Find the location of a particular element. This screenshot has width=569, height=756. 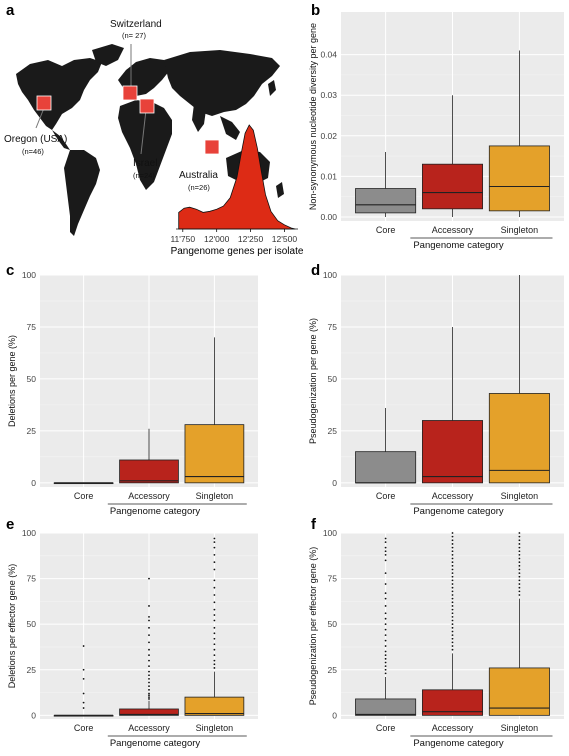

map-south-america is located at coordinates (82, 193).